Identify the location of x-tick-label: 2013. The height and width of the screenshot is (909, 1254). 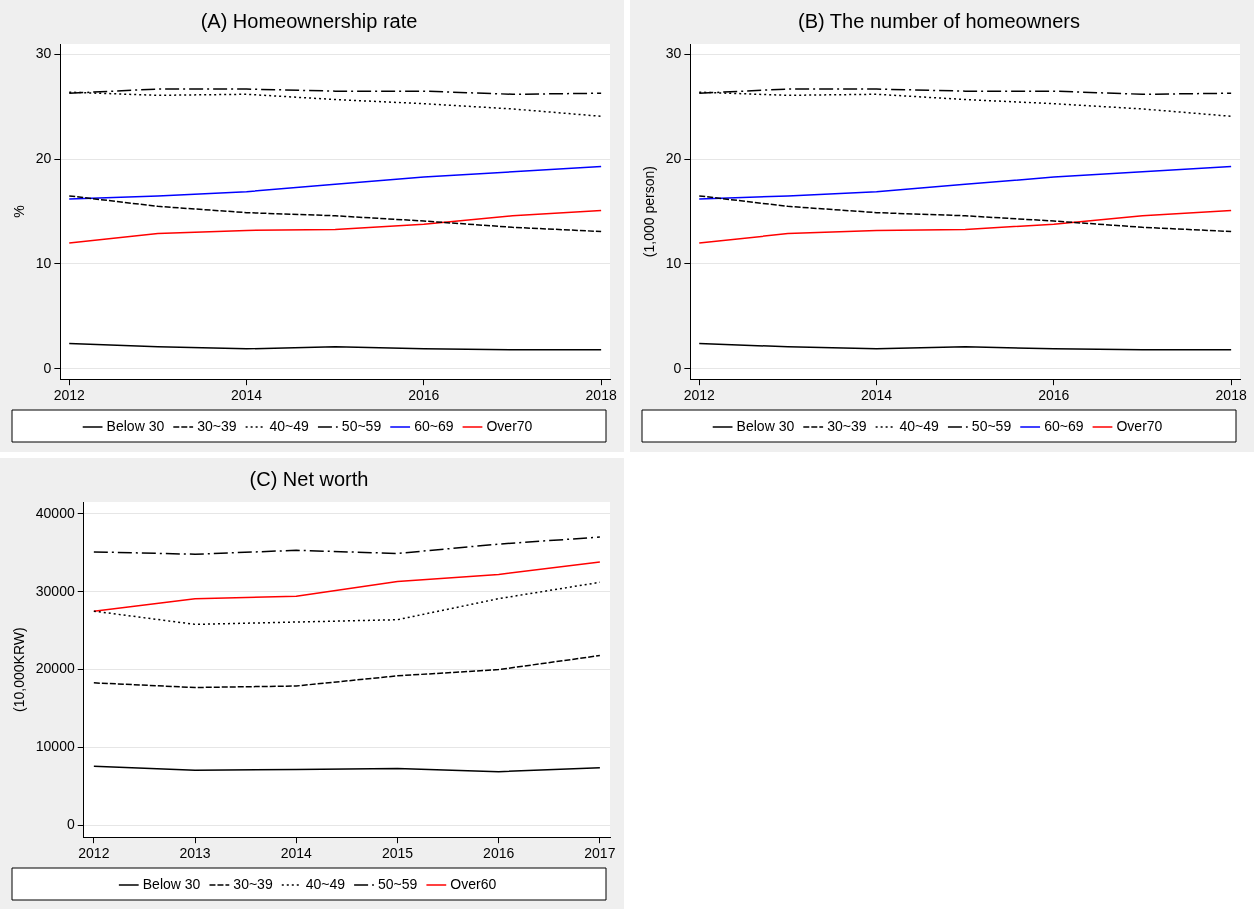
(195, 853).